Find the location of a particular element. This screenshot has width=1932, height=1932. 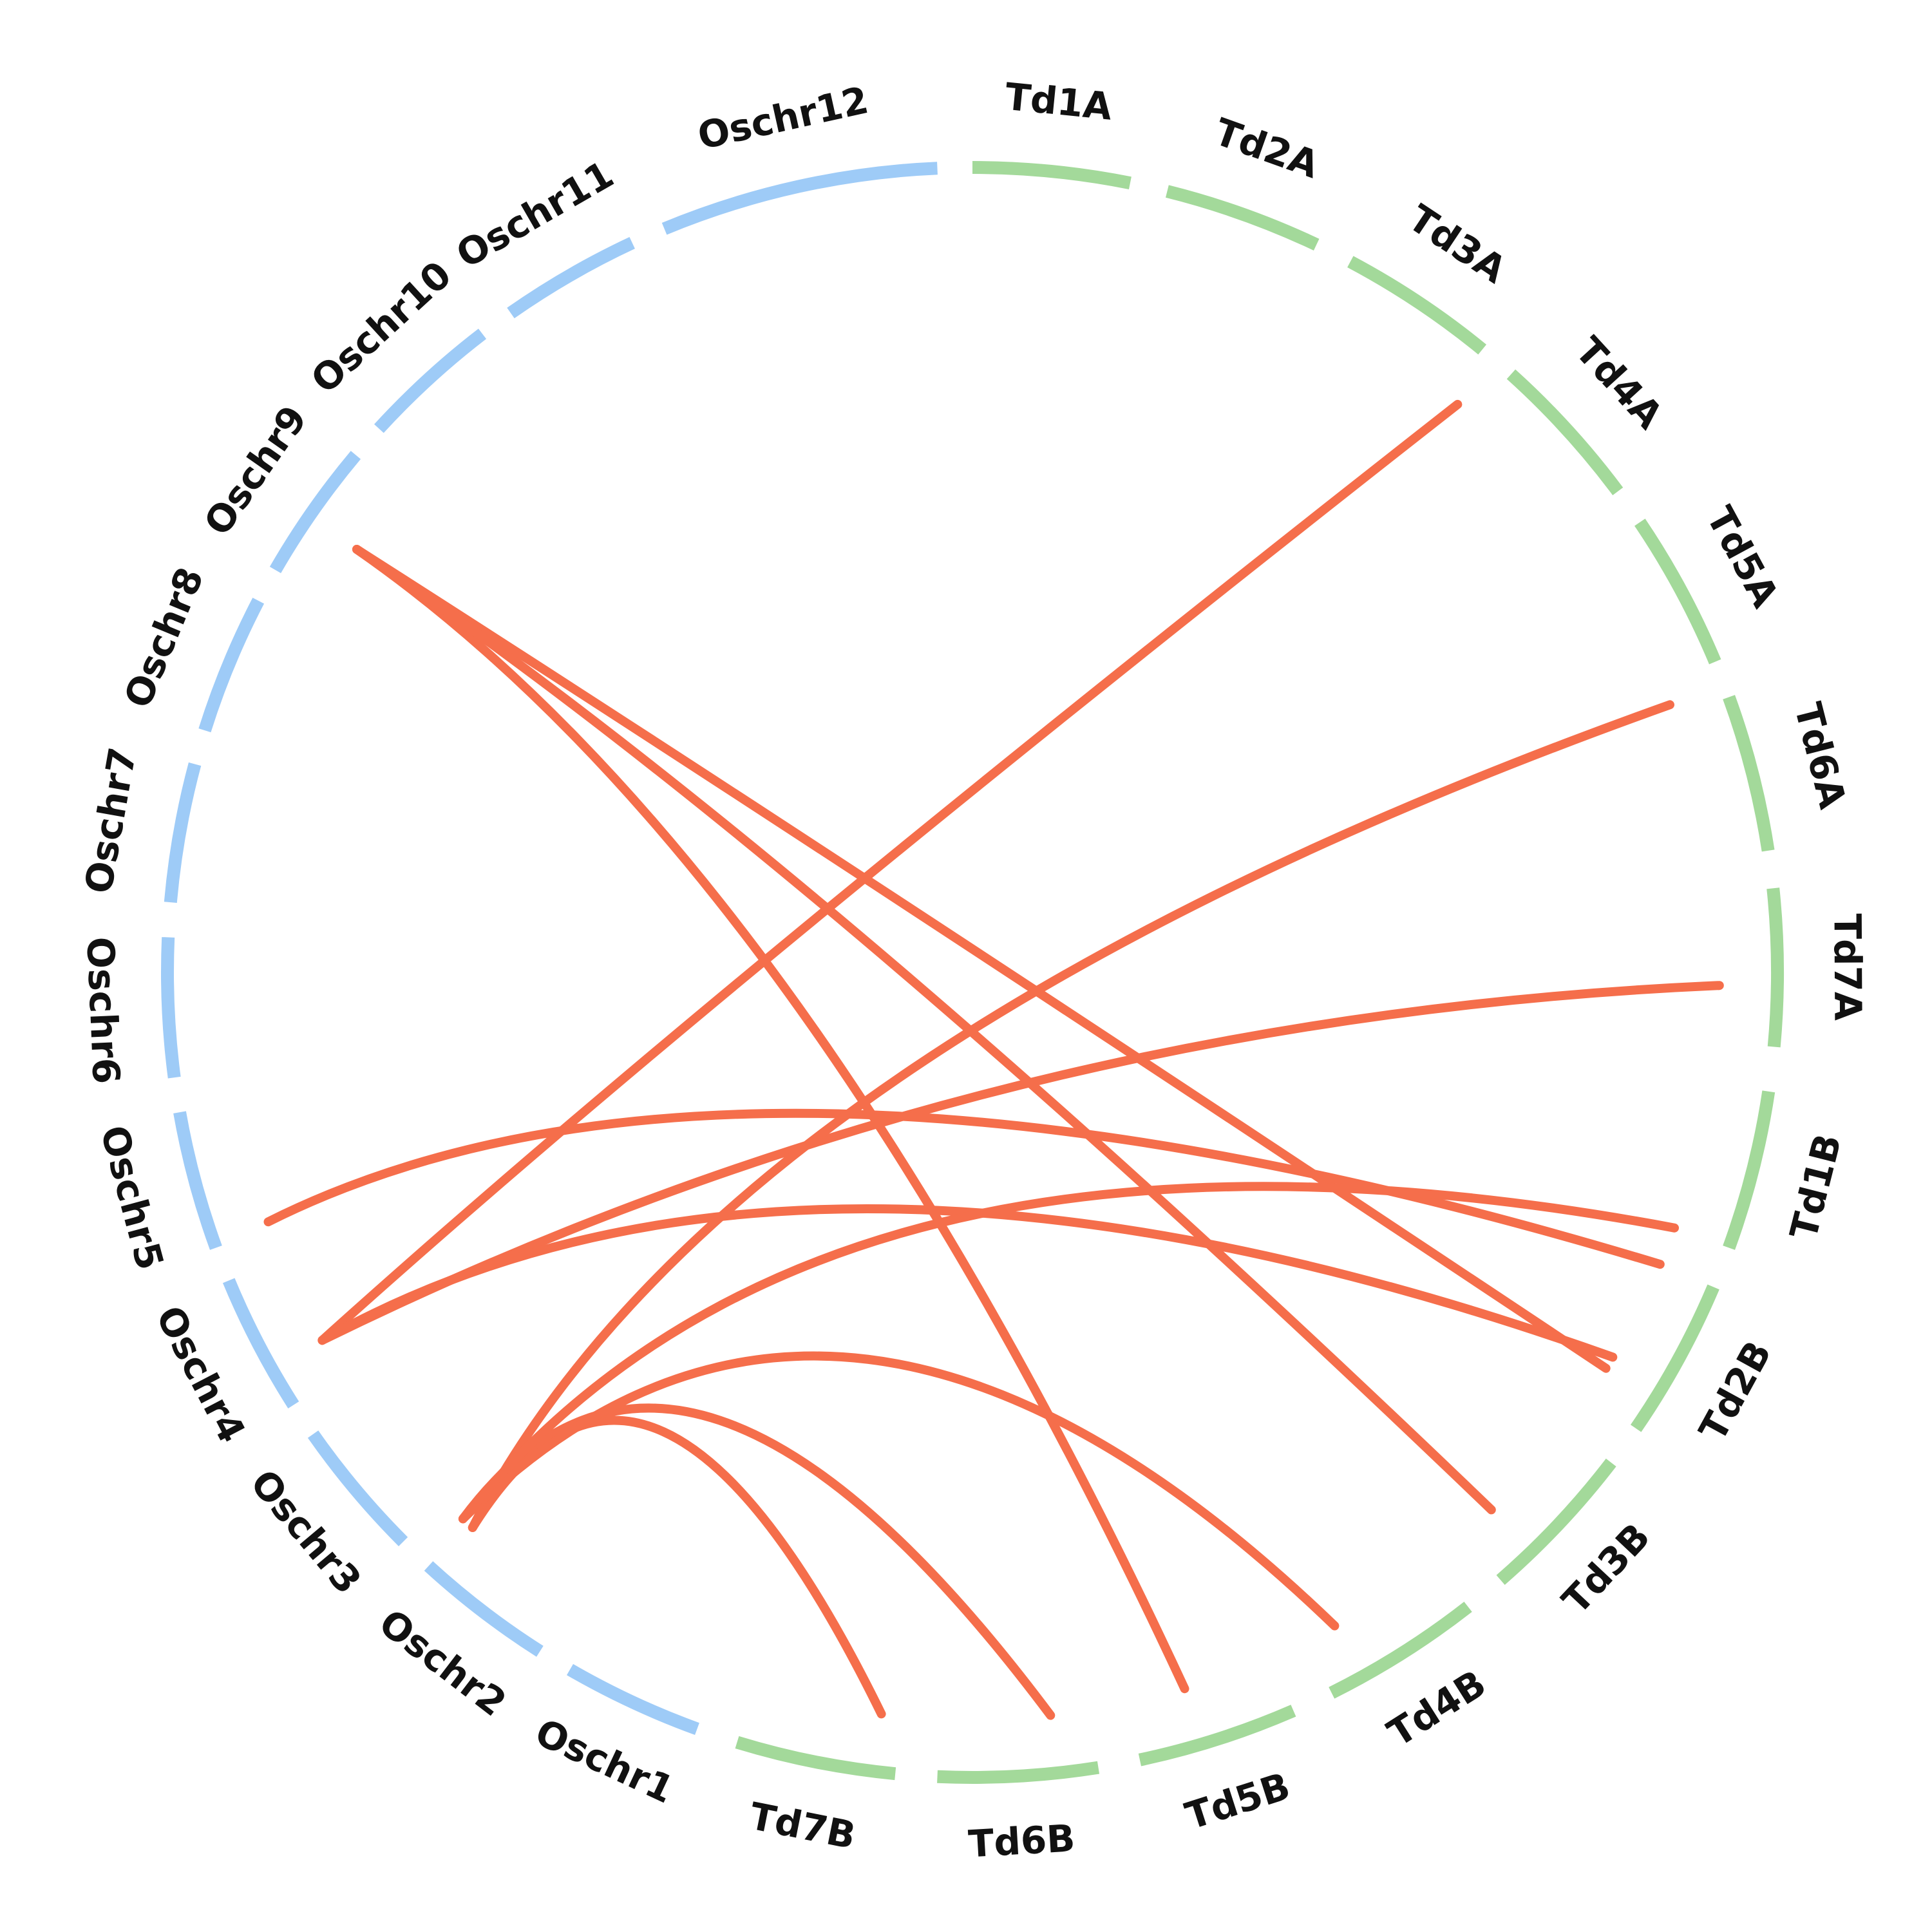

chromosome-arc-oschr10 is located at coordinates (431, 381).